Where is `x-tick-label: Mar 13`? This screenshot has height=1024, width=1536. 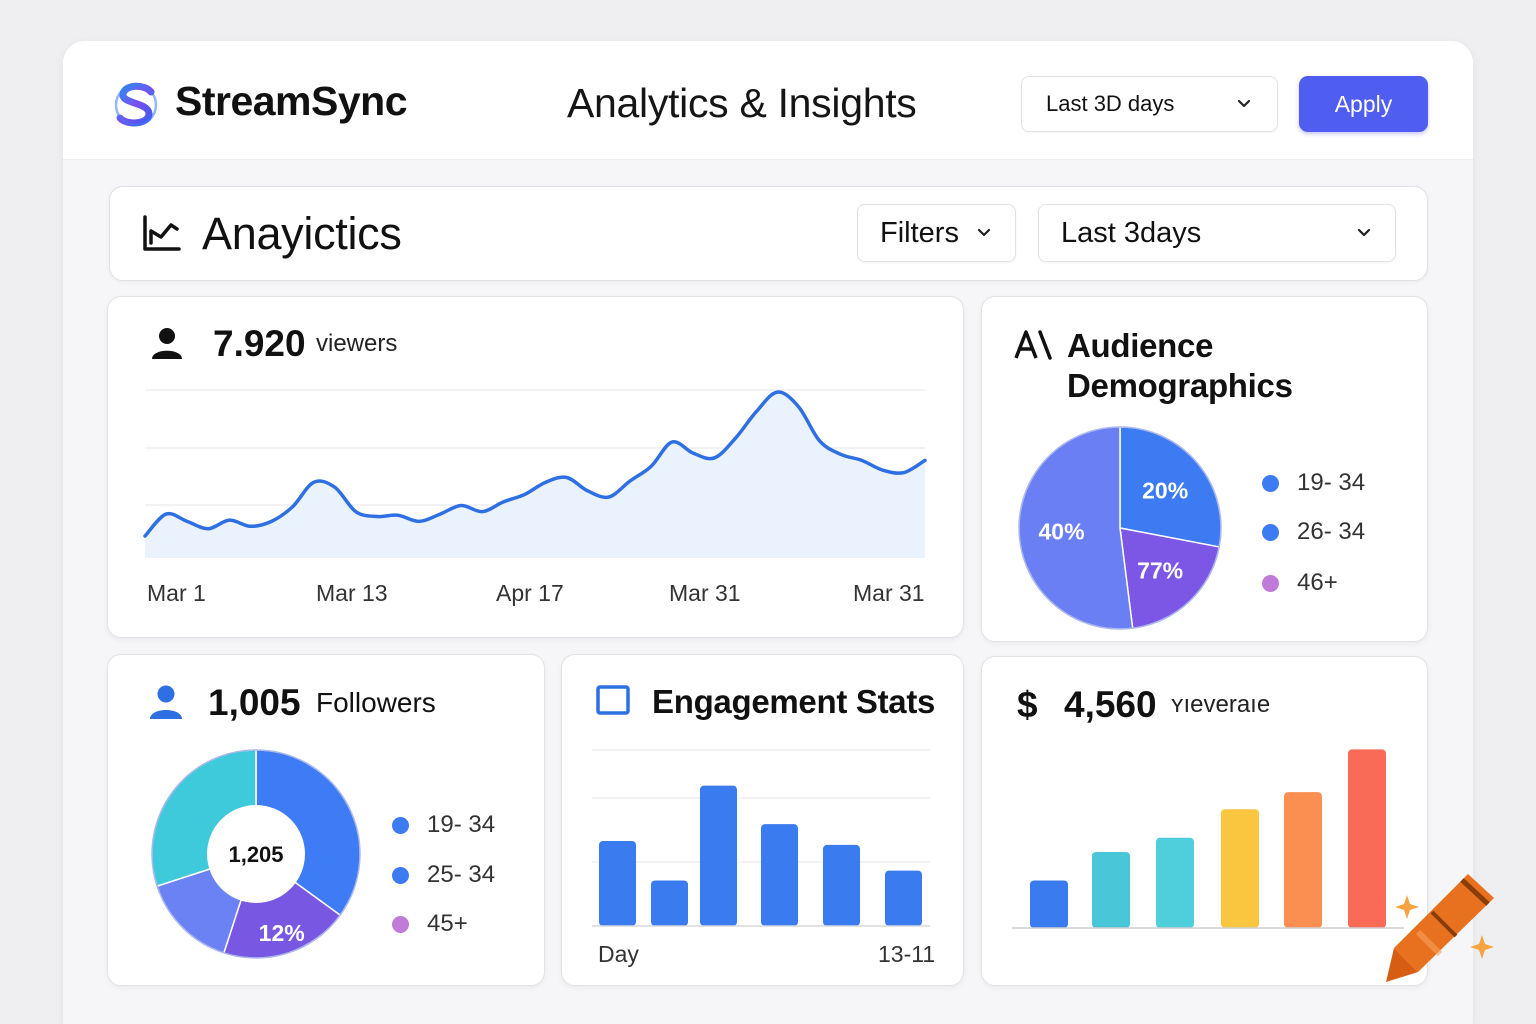
x-tick-label: Mar 13 is located at coordinates (352, 593).